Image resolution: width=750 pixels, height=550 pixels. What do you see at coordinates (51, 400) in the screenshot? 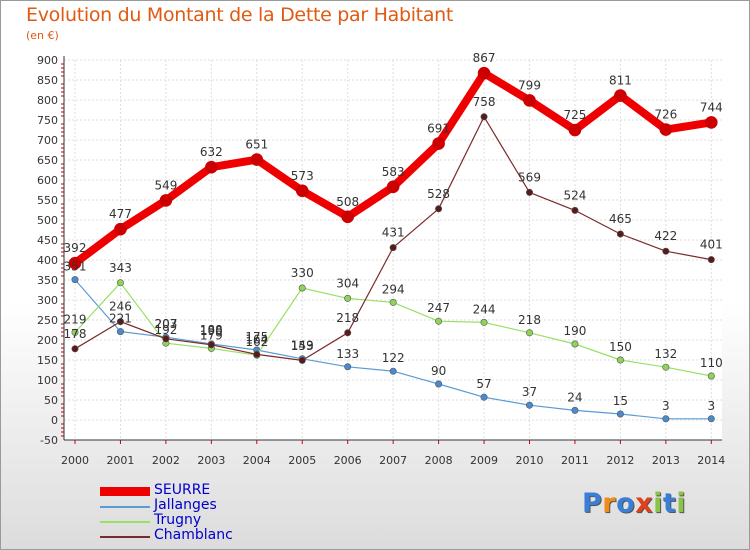
I see `y-tick-label: 50` at bounding box center [51, 400].